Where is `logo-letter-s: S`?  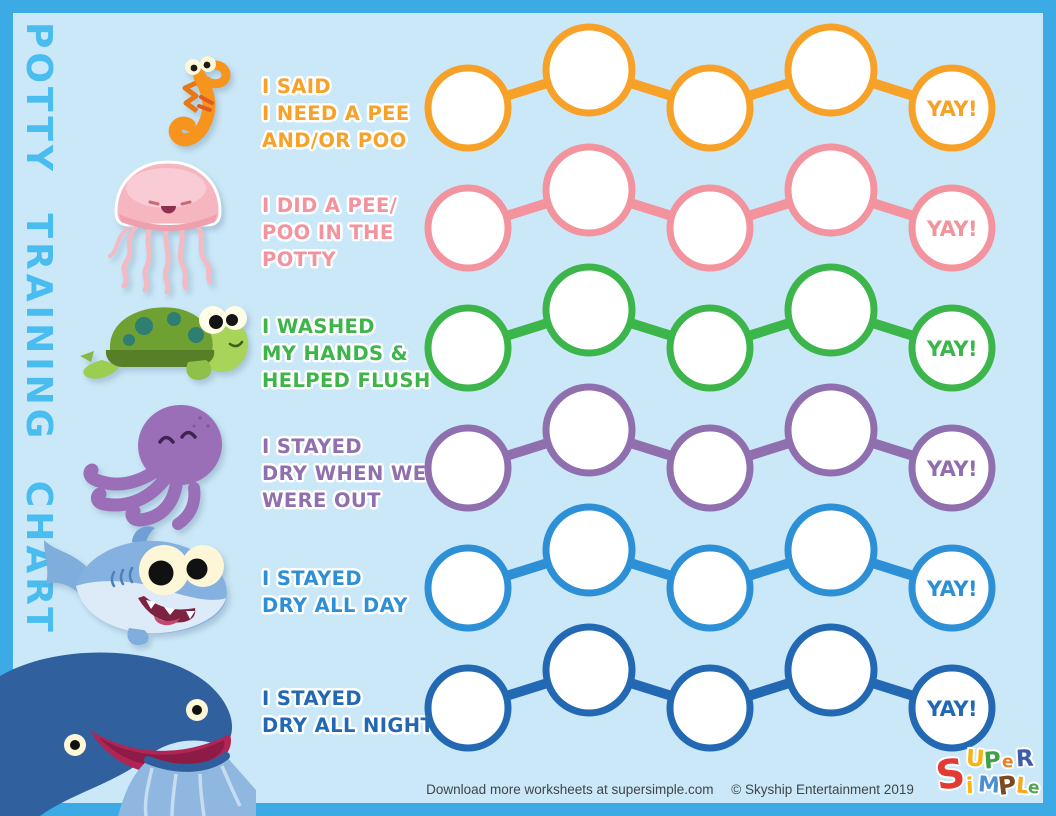
logo-letter-s: S is located at coordinates (950, 775).